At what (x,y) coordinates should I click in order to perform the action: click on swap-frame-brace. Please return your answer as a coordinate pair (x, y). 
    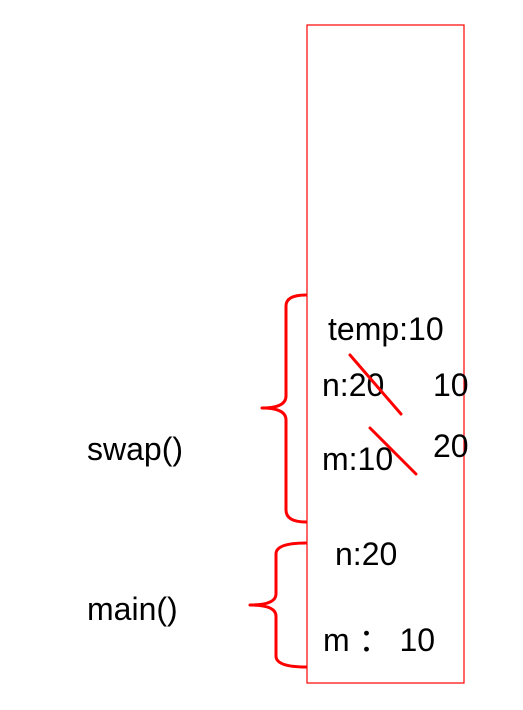
    Looking at the image, I should click on (284, 408).